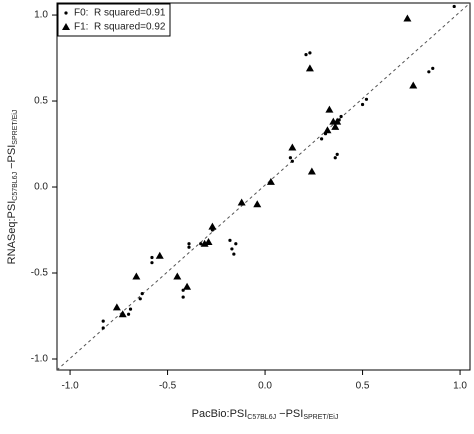 The image size is (474, 434). I want to click on y-tick-label: 1.0, so click(41, 15).